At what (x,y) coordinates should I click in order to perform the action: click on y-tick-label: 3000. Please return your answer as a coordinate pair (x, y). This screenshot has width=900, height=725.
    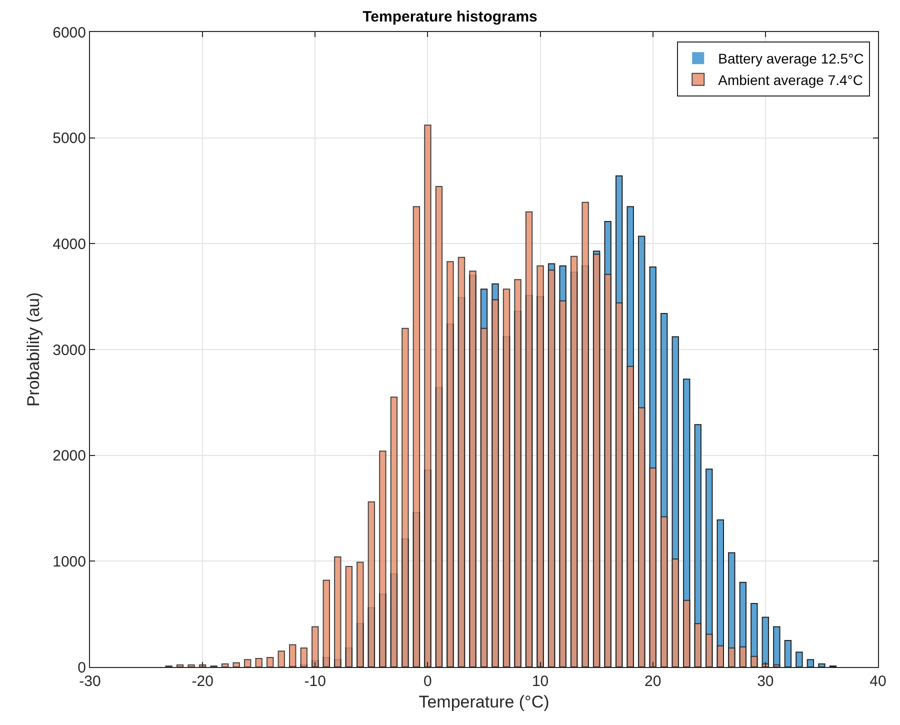
    Looking at the image, I should click on (69, 350).